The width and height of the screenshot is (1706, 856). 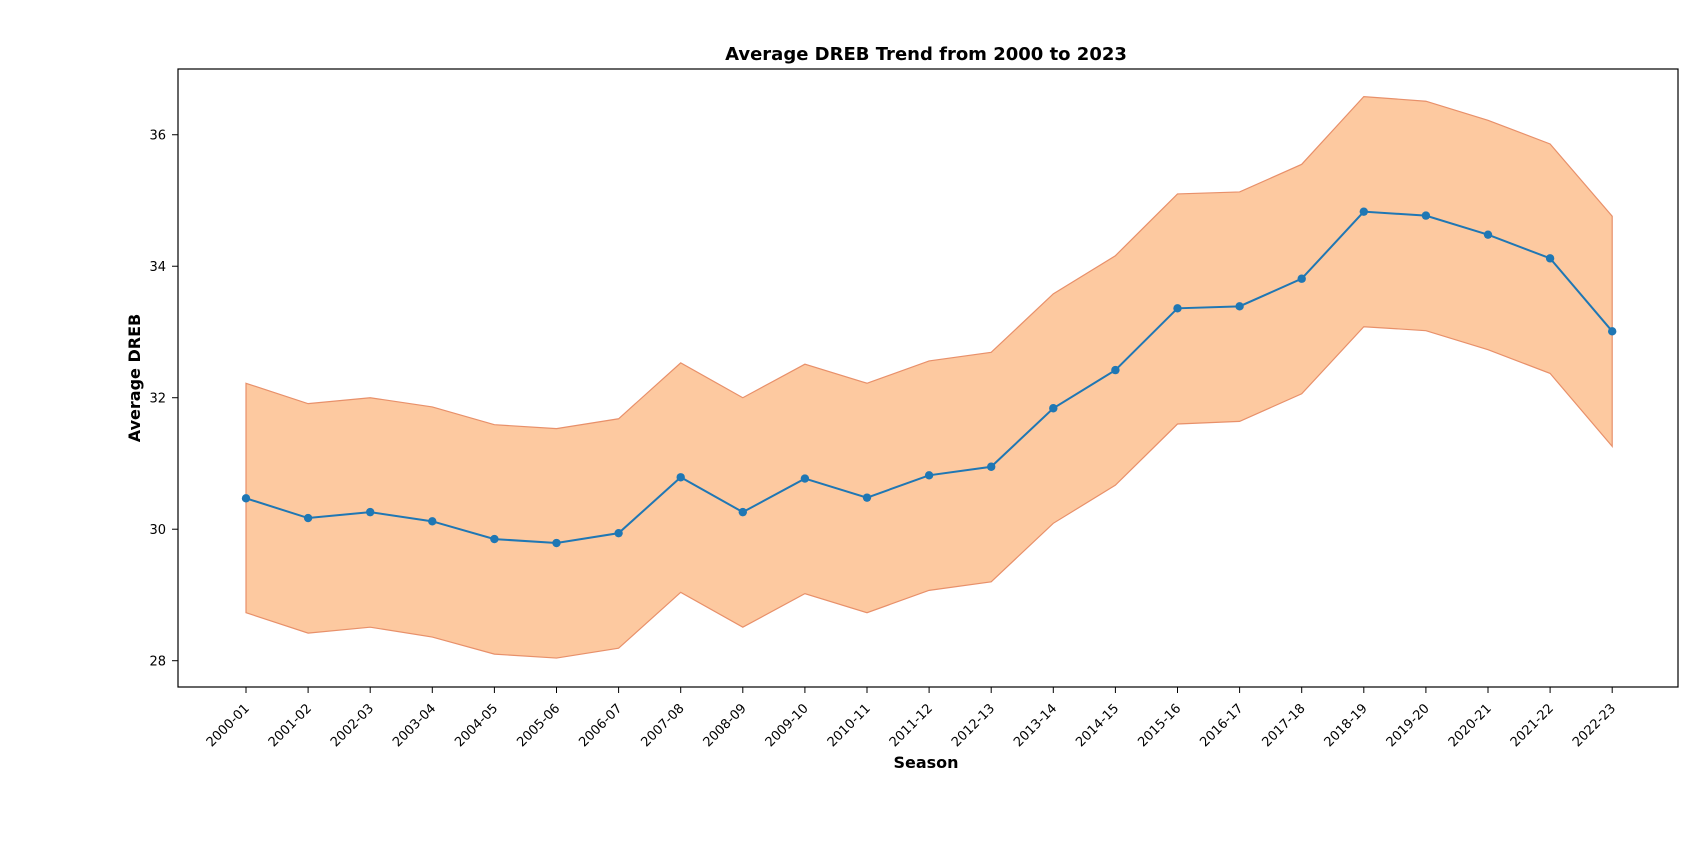 I want to click on x-tick-label: 2001-02, so click(x=290, y=725).